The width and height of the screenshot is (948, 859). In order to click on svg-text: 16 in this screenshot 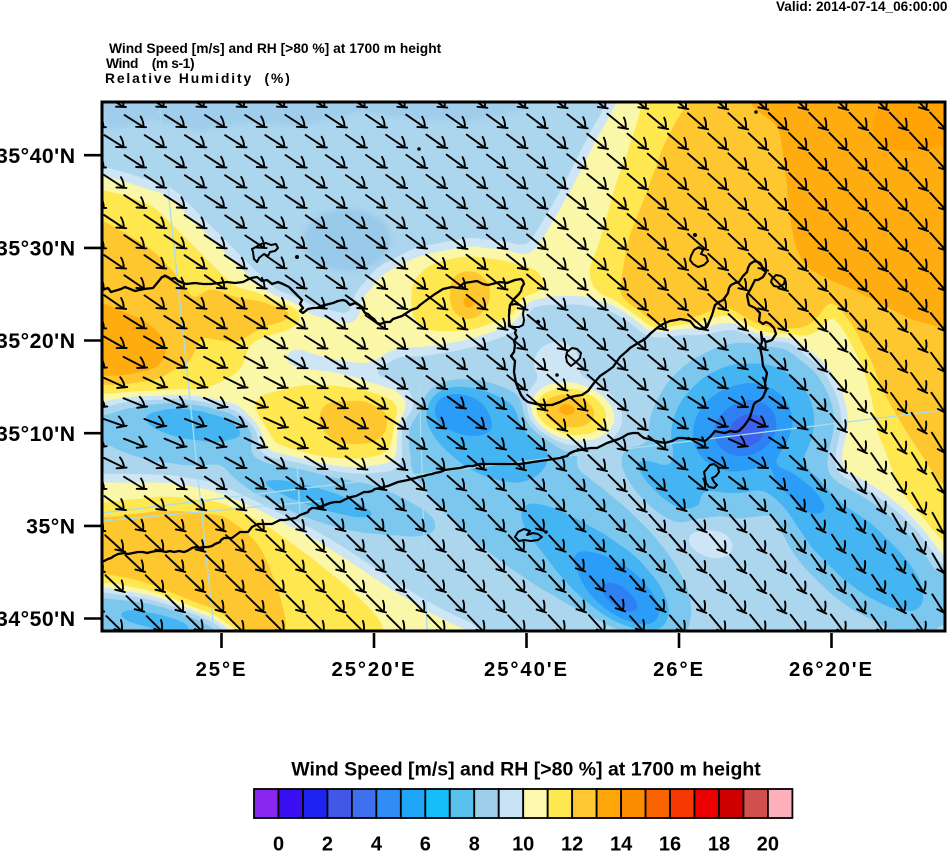, I will do `click(670, 844)`.